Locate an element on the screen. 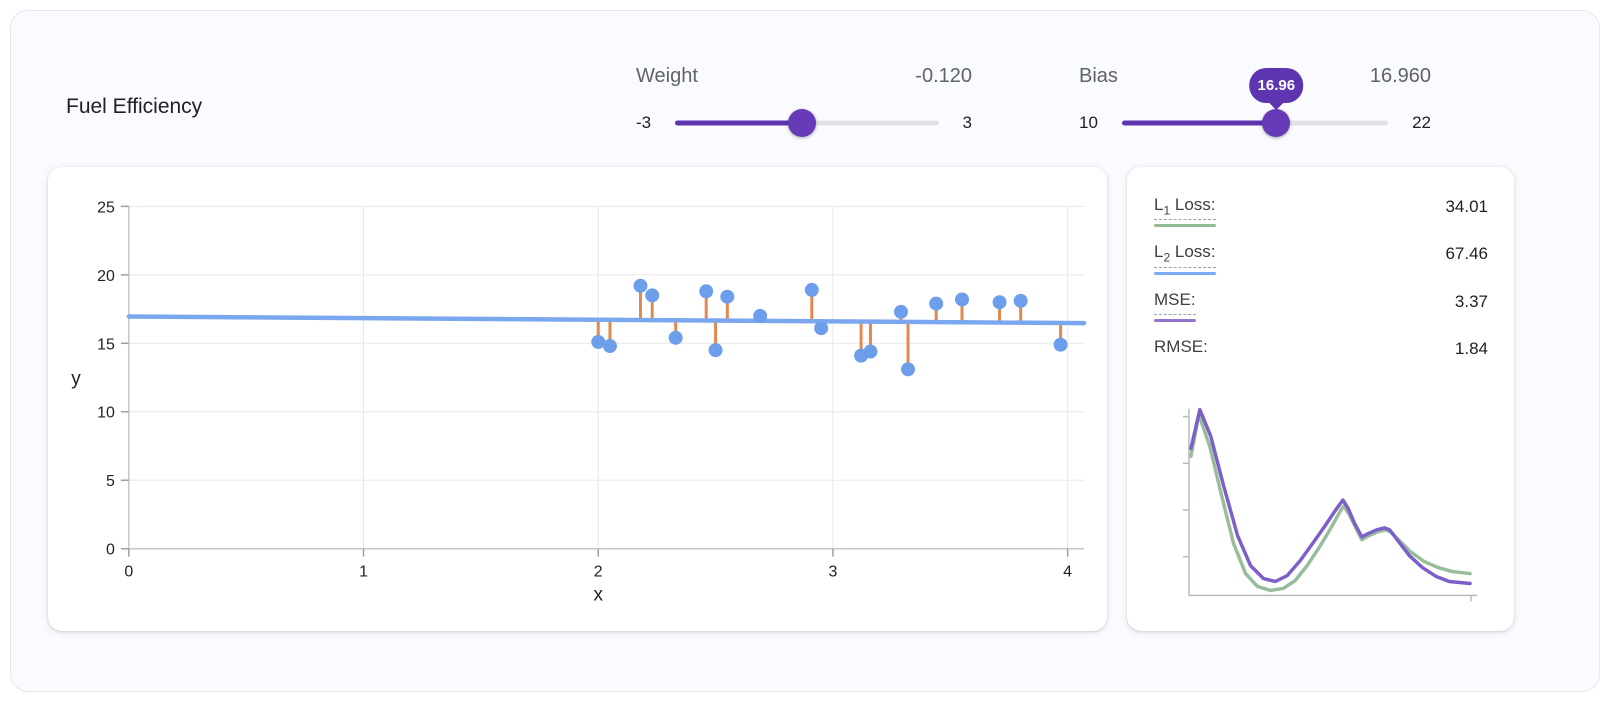  svg-text: x is located at coordinates (598, 595).